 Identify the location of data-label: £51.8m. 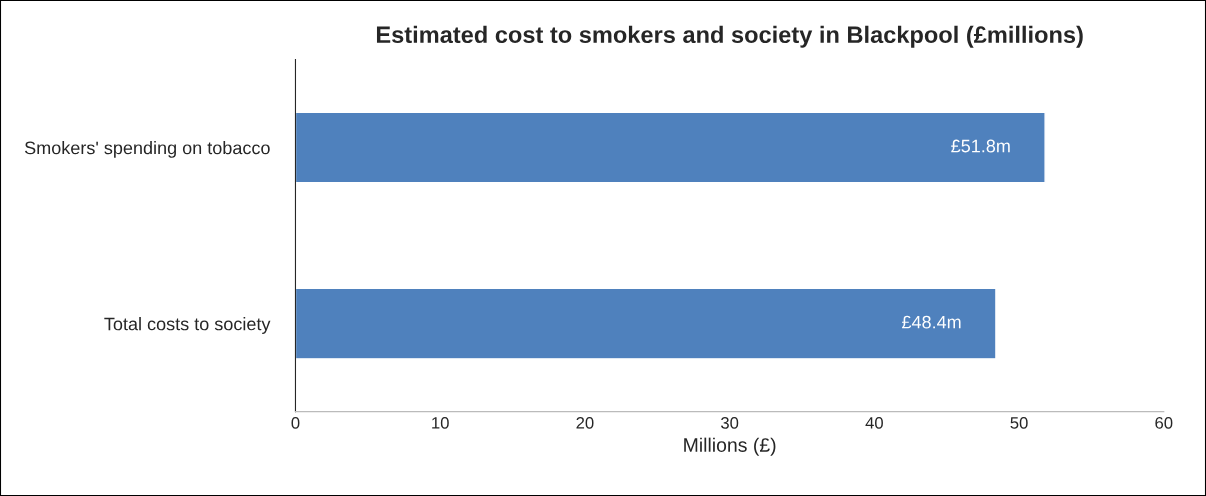
(980, 146).